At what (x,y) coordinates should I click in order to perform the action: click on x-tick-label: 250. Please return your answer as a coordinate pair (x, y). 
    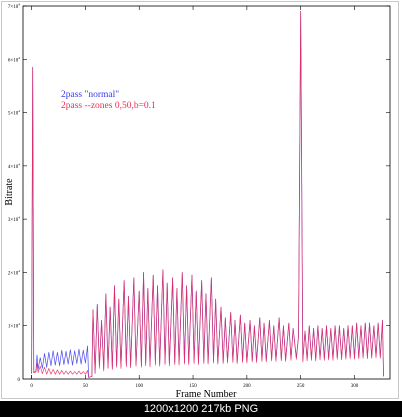
    Looking at the image, I should click on (301, 386).